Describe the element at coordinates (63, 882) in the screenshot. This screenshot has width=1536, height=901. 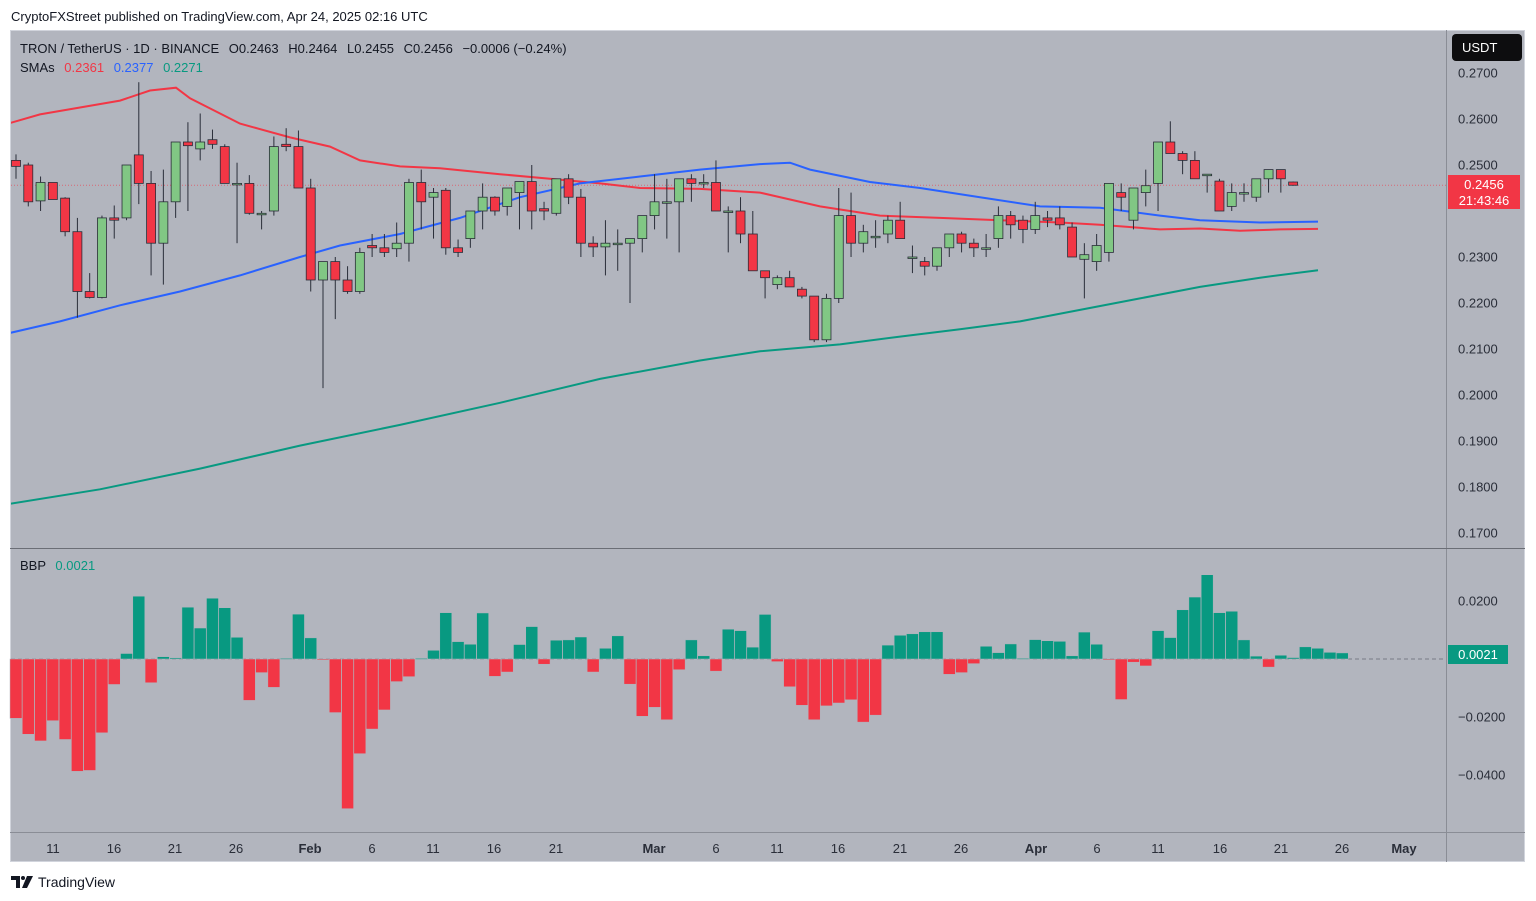
I see `tradingview-brand: TradingView` at that location.